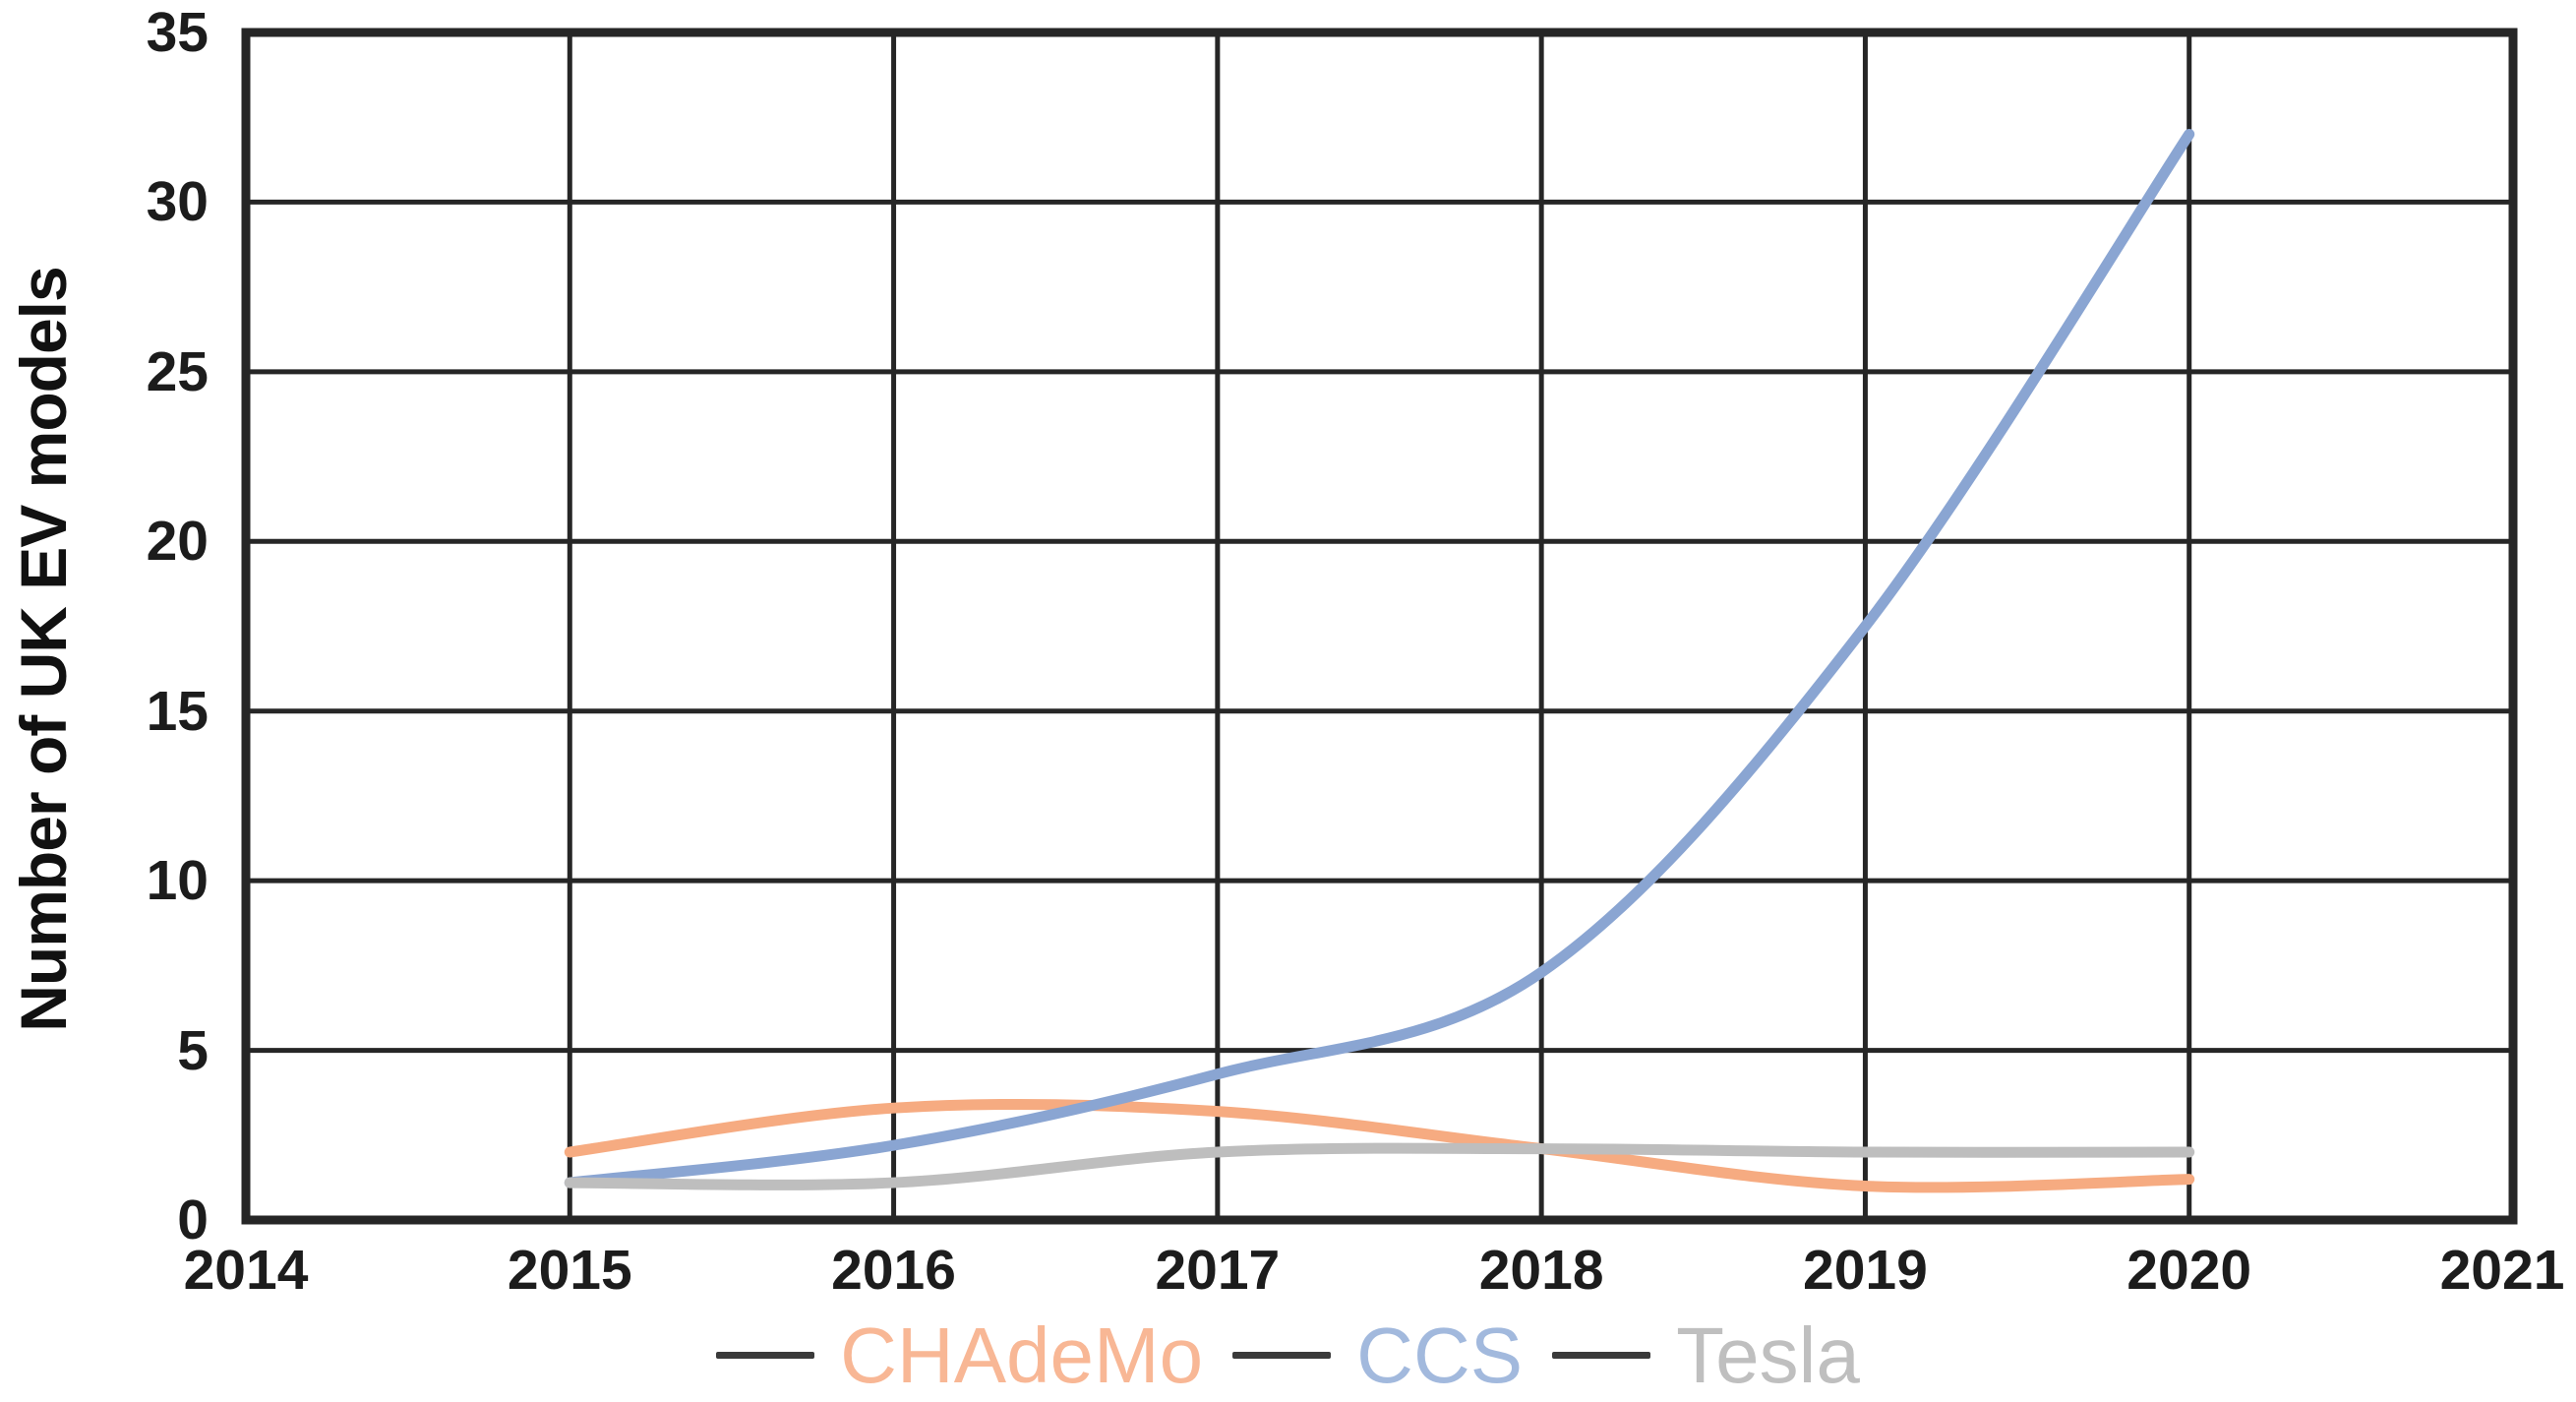 This screenshot has width=2576, height=1402. What do you see at coordinates (178, 542) in the screenshot?
I see `y-tick-label: 20` at bounding box center [178, 542].